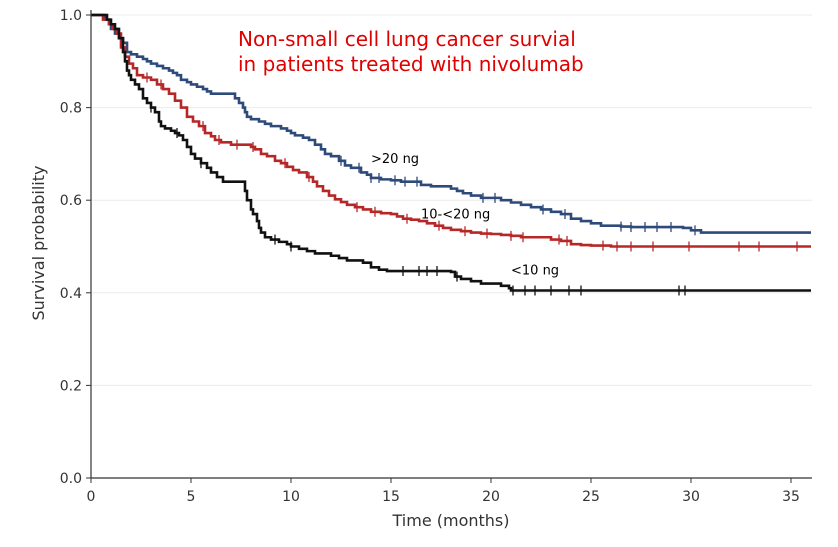  I want to click on y-axis-label: Survival probability, so click(38, 243).